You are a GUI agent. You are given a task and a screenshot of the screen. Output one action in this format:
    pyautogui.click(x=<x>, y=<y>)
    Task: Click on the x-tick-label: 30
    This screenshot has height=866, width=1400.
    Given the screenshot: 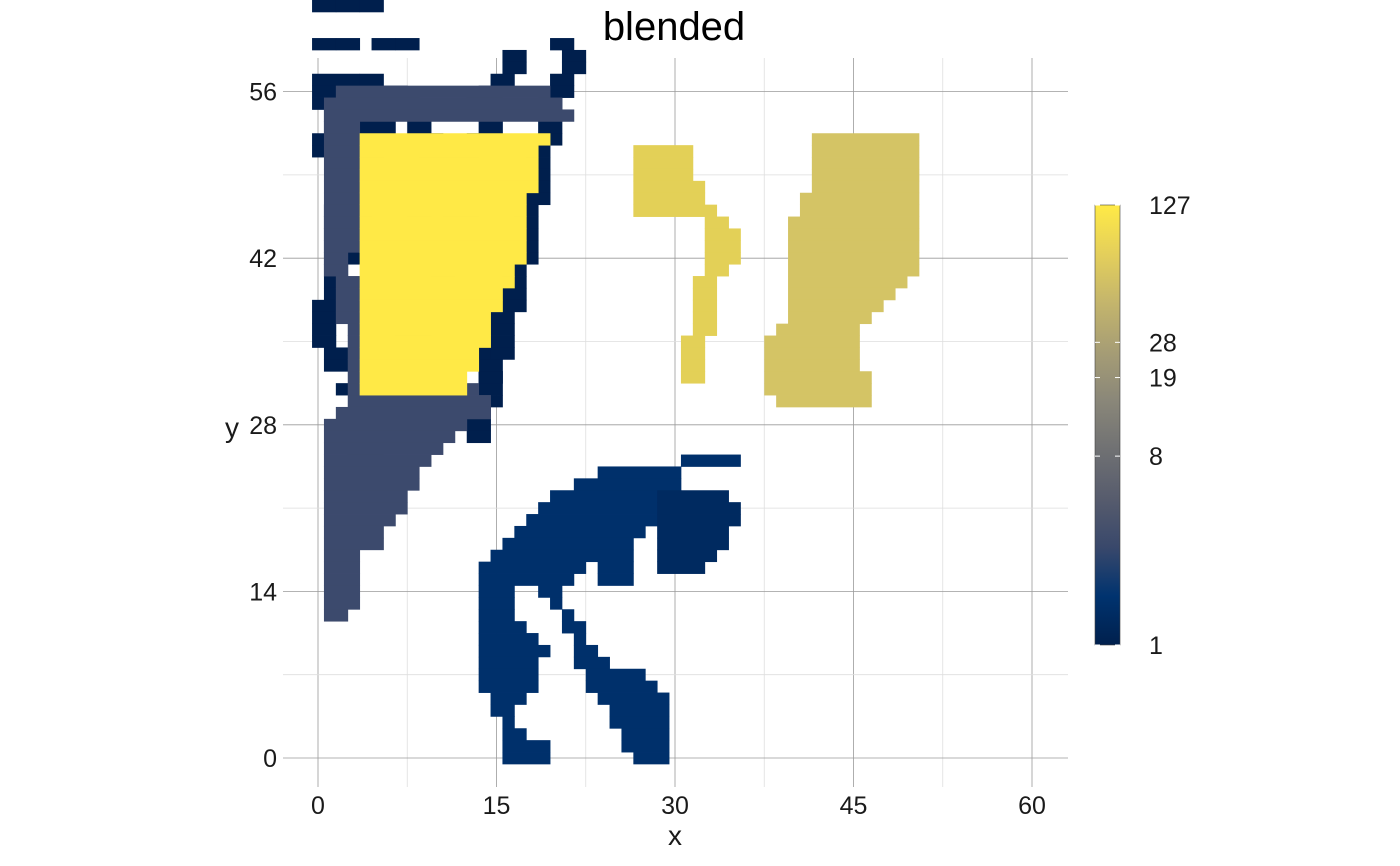 What is the action you would take?
    pyautogui.click(x=675, y=806)
    